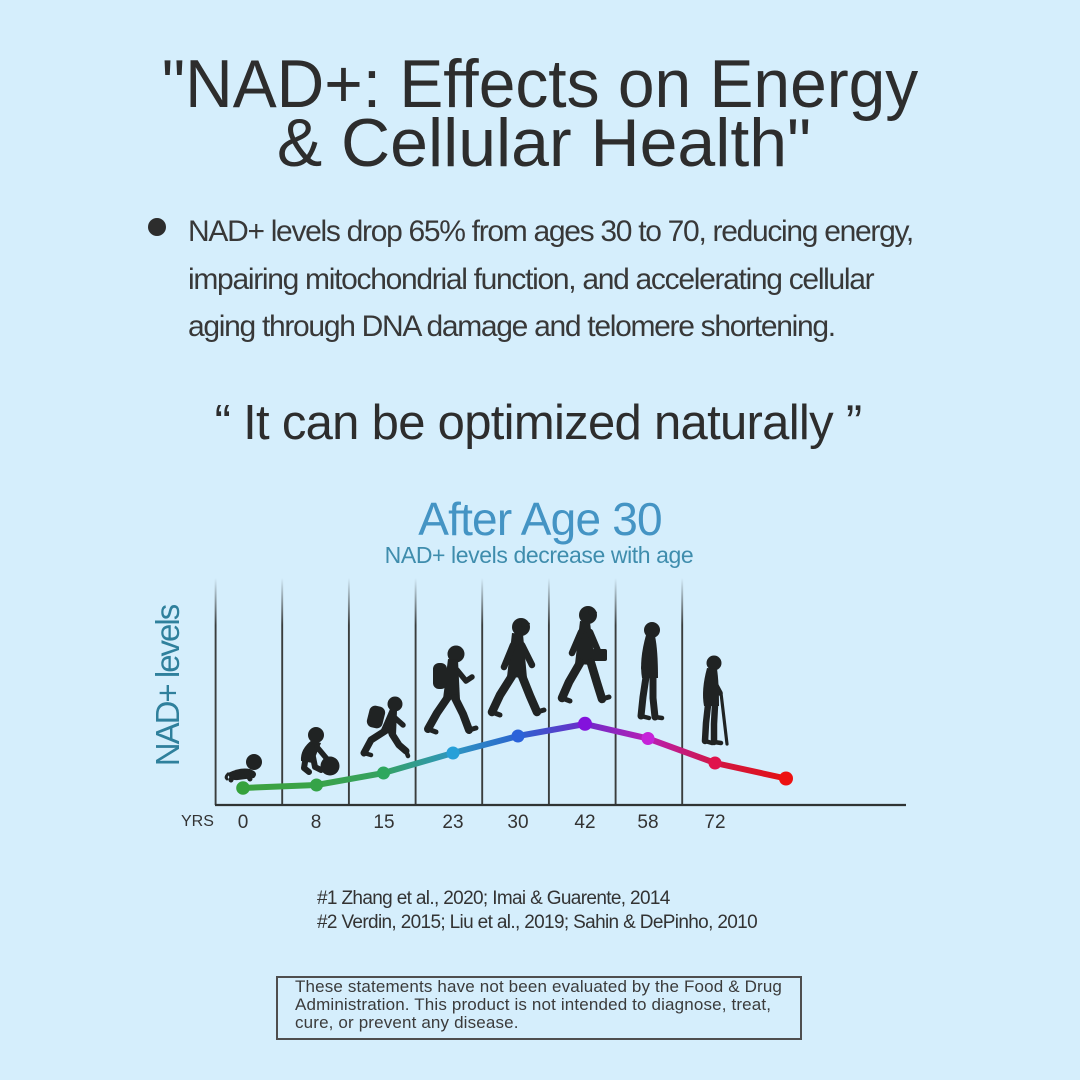 The image size is (1080, 1080). I want to click on svg-text: 72, so click(714, 822).